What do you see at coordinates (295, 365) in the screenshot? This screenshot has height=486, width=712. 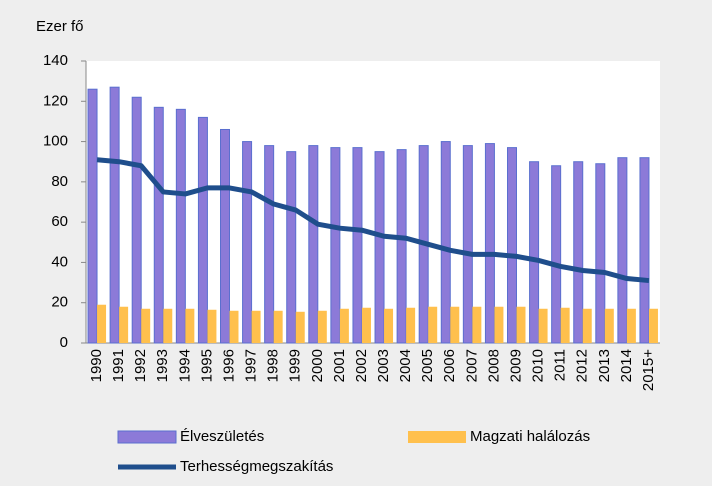 I see `x-tick-label: 1999` at bounding box center [295, 365].